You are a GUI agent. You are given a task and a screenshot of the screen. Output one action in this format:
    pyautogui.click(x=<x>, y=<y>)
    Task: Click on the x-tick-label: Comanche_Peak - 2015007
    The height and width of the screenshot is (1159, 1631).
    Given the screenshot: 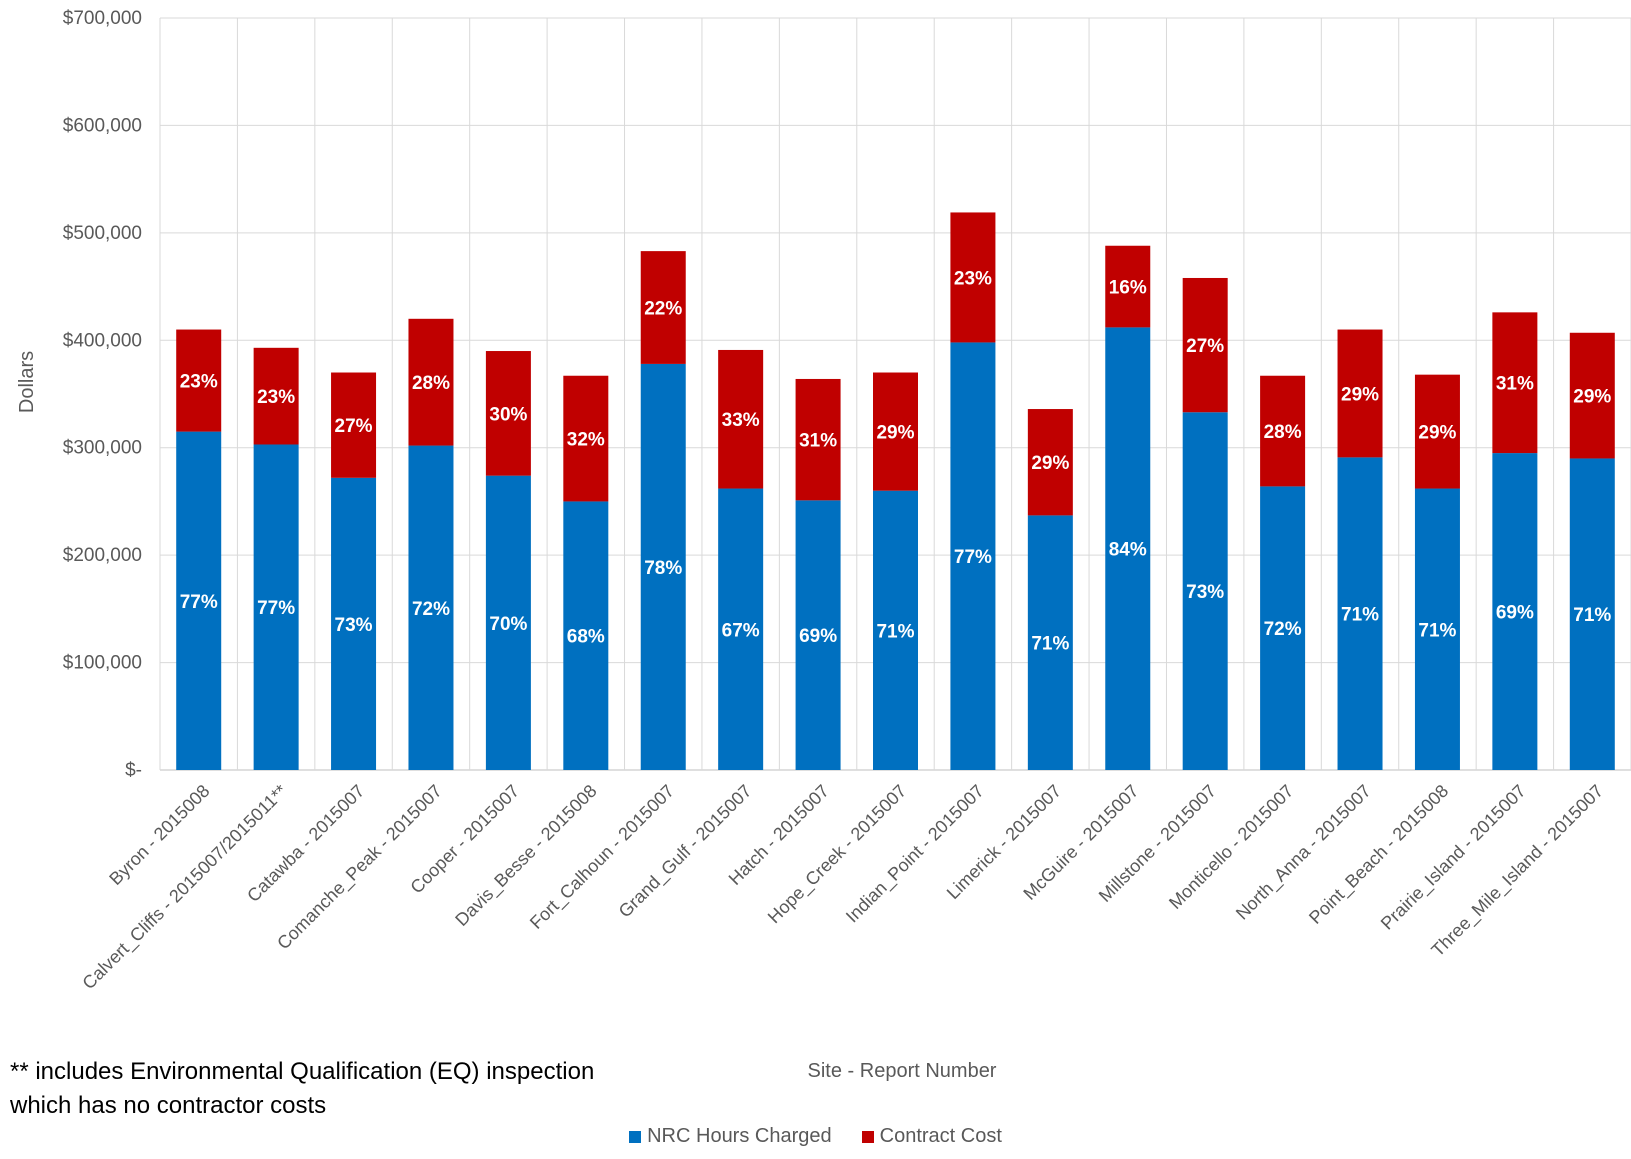 What is the action you would take?
    pyautogui.click(x=359, y=867)
    